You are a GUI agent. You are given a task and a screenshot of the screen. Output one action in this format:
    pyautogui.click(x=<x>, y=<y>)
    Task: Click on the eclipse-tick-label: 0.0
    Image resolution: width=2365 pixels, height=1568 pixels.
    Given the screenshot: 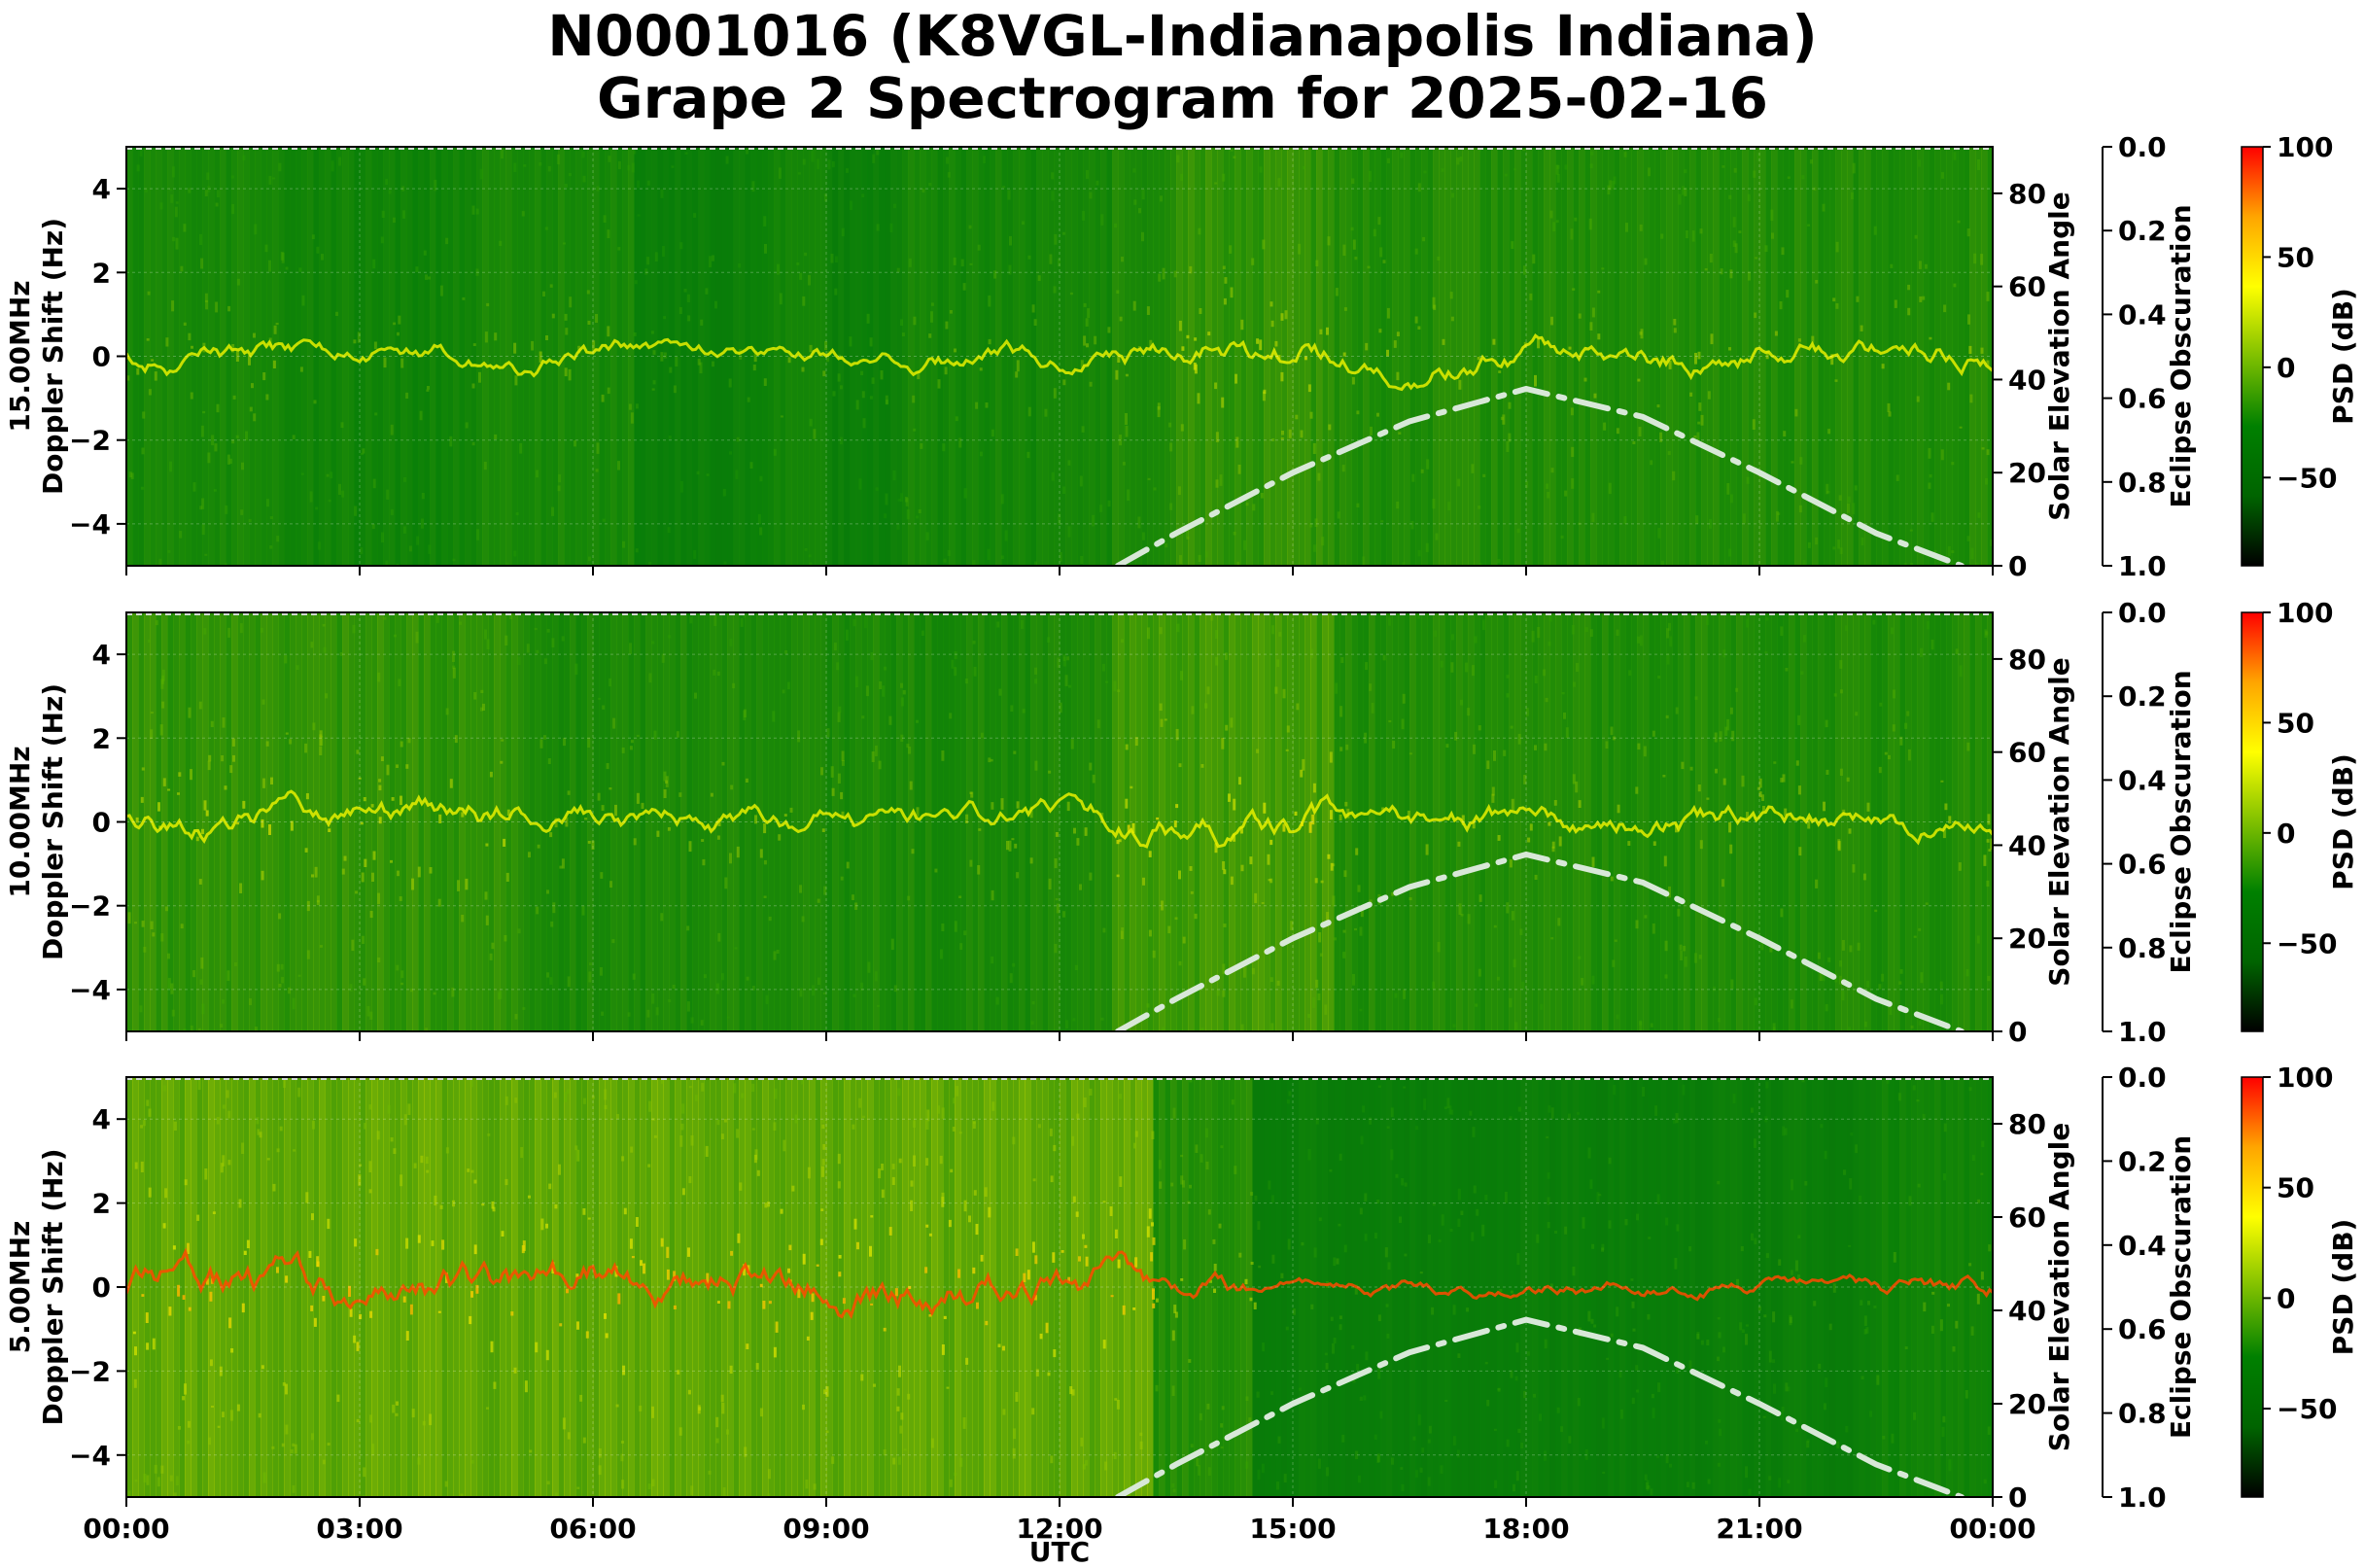 What is the action you would take?
    pyautogui.click(x=2143, y=613)
    